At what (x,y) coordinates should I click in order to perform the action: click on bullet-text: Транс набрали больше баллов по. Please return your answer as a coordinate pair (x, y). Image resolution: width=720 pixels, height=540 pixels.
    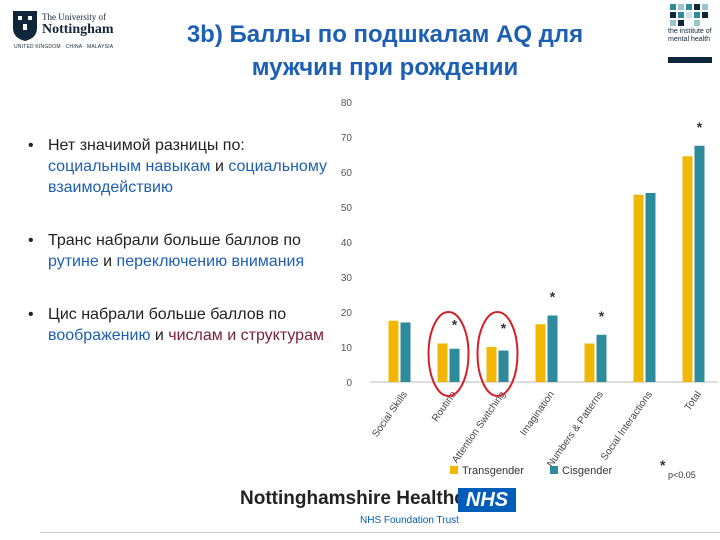
    Looking at the image, I should click on (174, 240).